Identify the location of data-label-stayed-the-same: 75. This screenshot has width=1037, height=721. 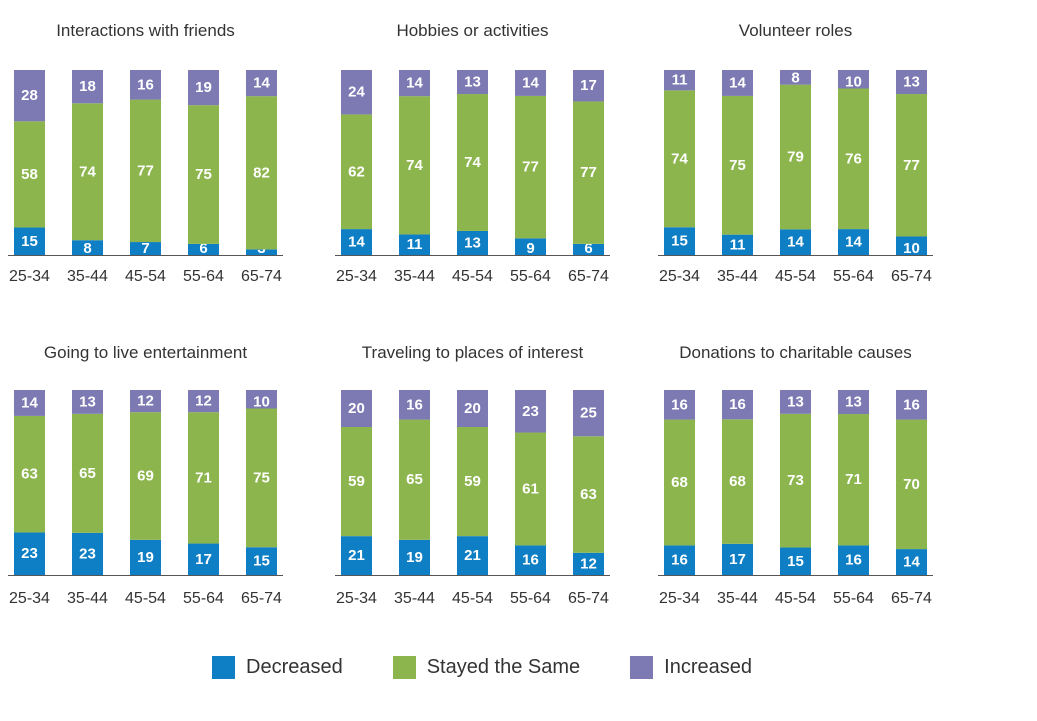
(203, 174).